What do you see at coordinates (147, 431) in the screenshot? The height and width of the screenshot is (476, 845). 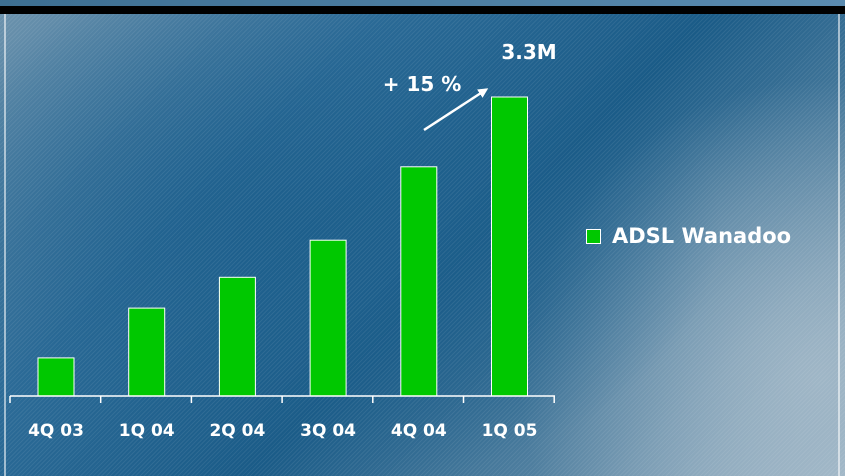 I see `x-tick-label: 1Q 04` at bounding box center [147, 431].